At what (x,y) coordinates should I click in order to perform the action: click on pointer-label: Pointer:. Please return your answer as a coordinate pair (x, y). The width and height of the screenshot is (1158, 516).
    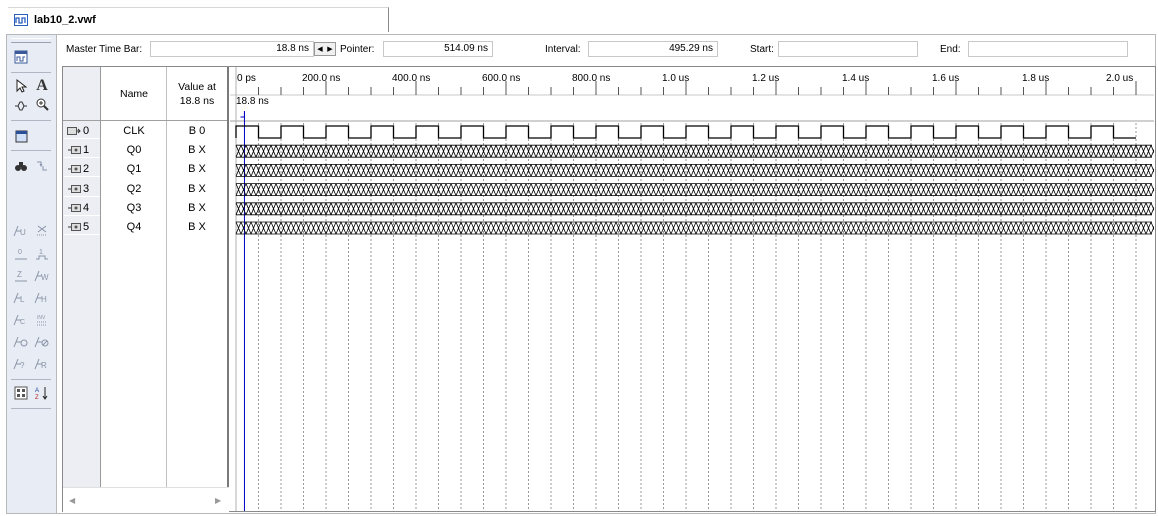
    Looking at the image, I should click on (357, 49).